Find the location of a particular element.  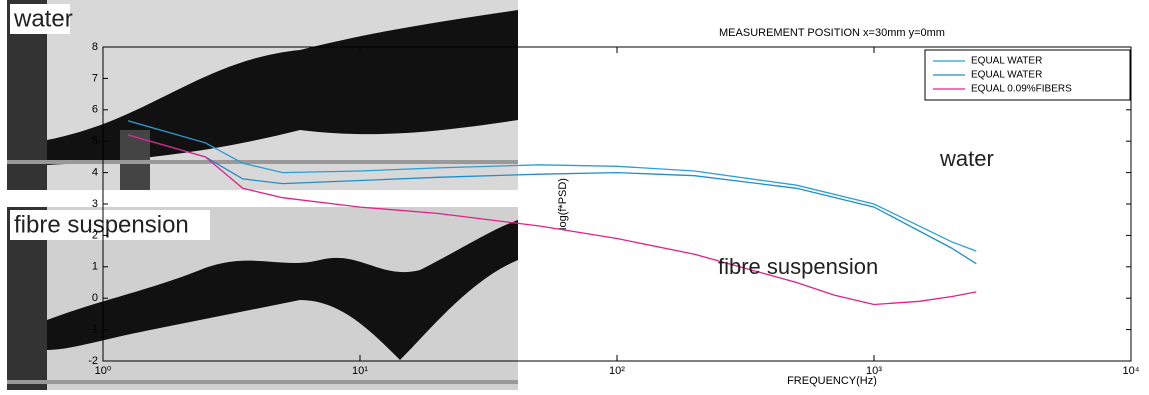

annotation: water is located at coordinates (966, 158).